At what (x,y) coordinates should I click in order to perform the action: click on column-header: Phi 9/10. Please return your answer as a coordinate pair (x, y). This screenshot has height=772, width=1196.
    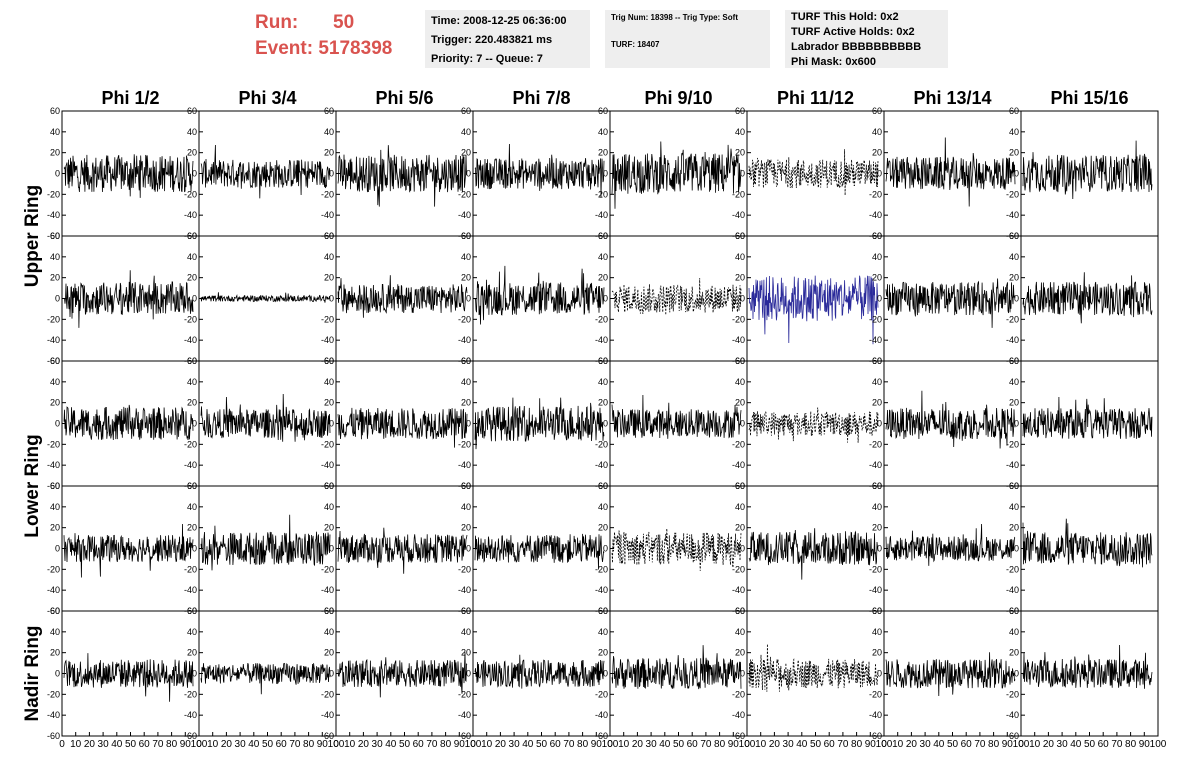
    Looking at the image, I should click on (678, 98).